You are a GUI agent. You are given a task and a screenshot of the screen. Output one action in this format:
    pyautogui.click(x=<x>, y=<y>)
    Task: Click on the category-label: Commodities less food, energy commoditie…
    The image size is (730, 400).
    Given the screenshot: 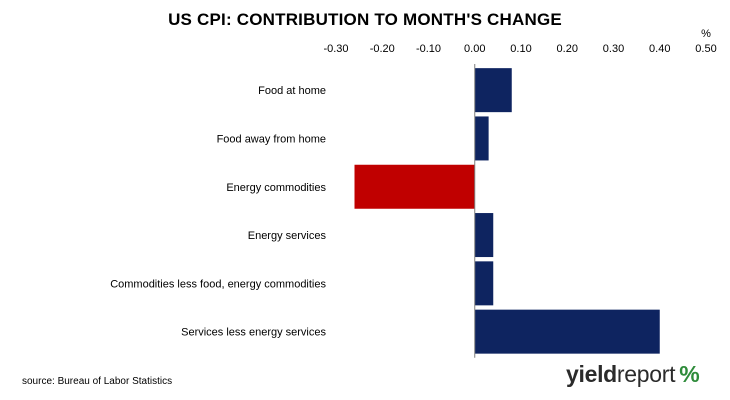 What is the action you would take?
    pyautogui.click(x=218, y=284)
    